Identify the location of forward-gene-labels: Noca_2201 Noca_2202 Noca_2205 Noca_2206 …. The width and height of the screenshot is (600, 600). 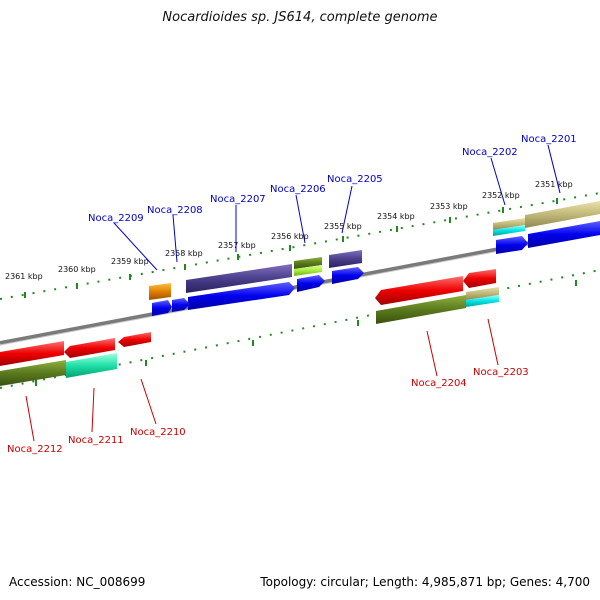
(332, 179).